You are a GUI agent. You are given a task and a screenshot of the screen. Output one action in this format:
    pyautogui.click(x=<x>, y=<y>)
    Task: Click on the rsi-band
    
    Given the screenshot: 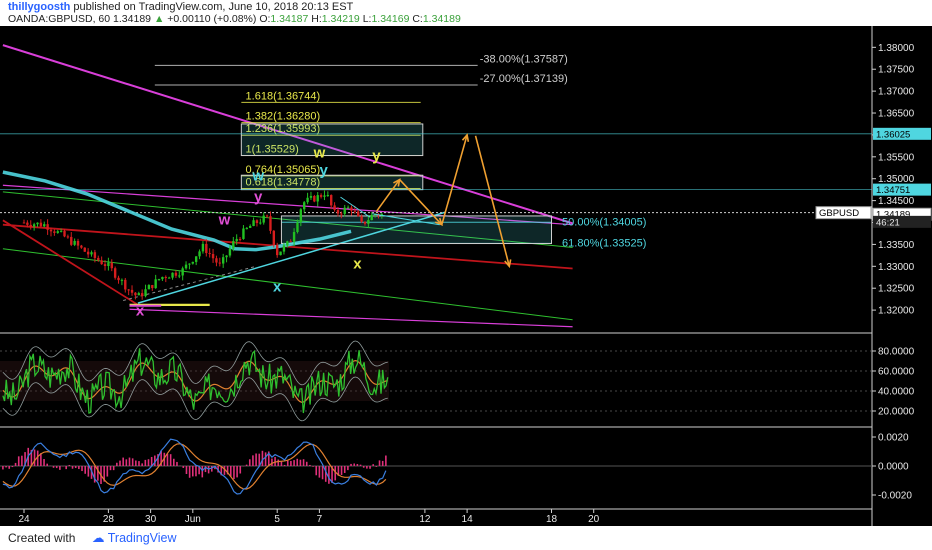 What is the action you would take?
    pyautogui.click(x=195, y=381)
    